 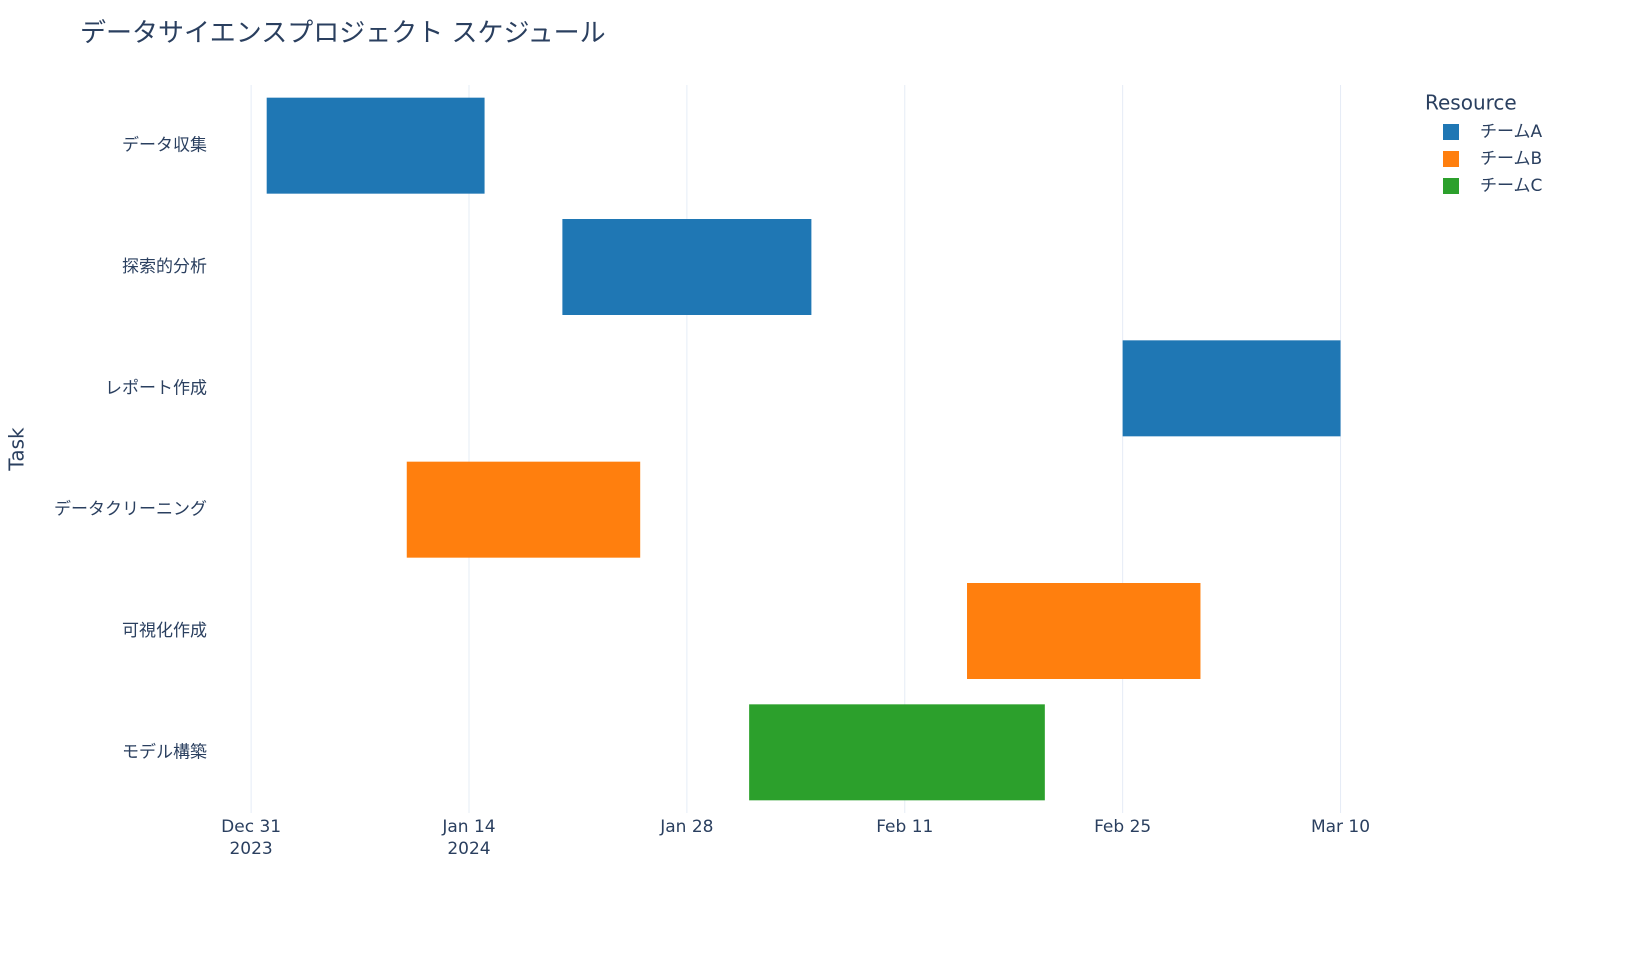 What do you see at coordinates (1511, 132) in the screenshot?
I see `legend-label: チームA` at bounding box center [1511, 132].